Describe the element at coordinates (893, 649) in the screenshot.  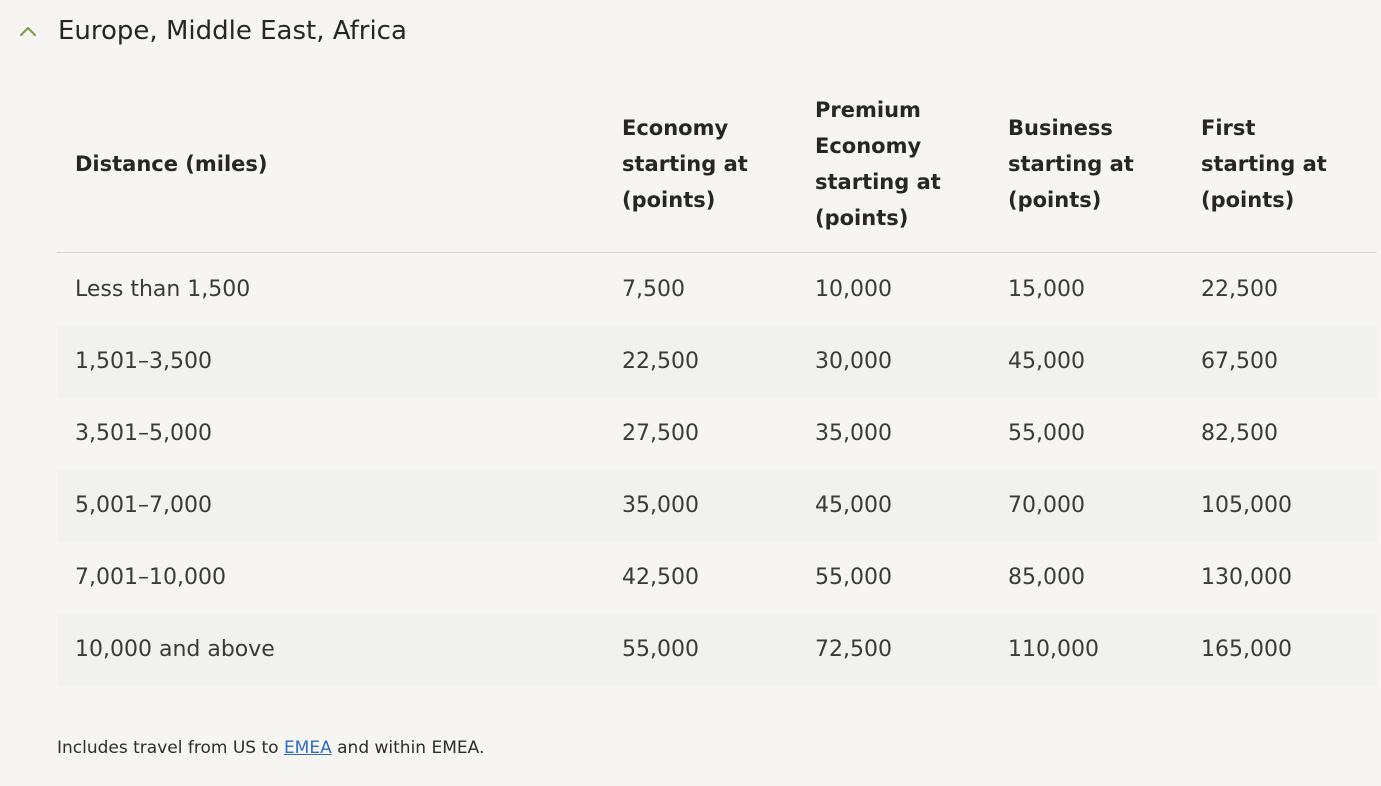
I see `cell-premium-economy: 72,500` at that location.